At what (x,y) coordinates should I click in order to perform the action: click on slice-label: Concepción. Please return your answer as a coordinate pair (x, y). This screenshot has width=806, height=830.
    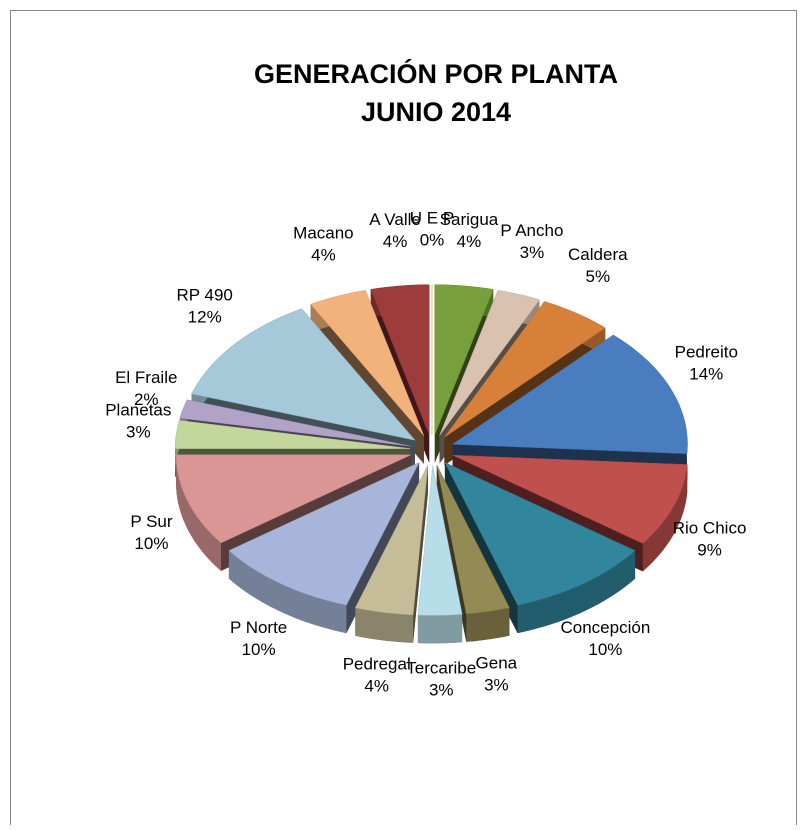
    Looking at the image, I should click on (606, 627).